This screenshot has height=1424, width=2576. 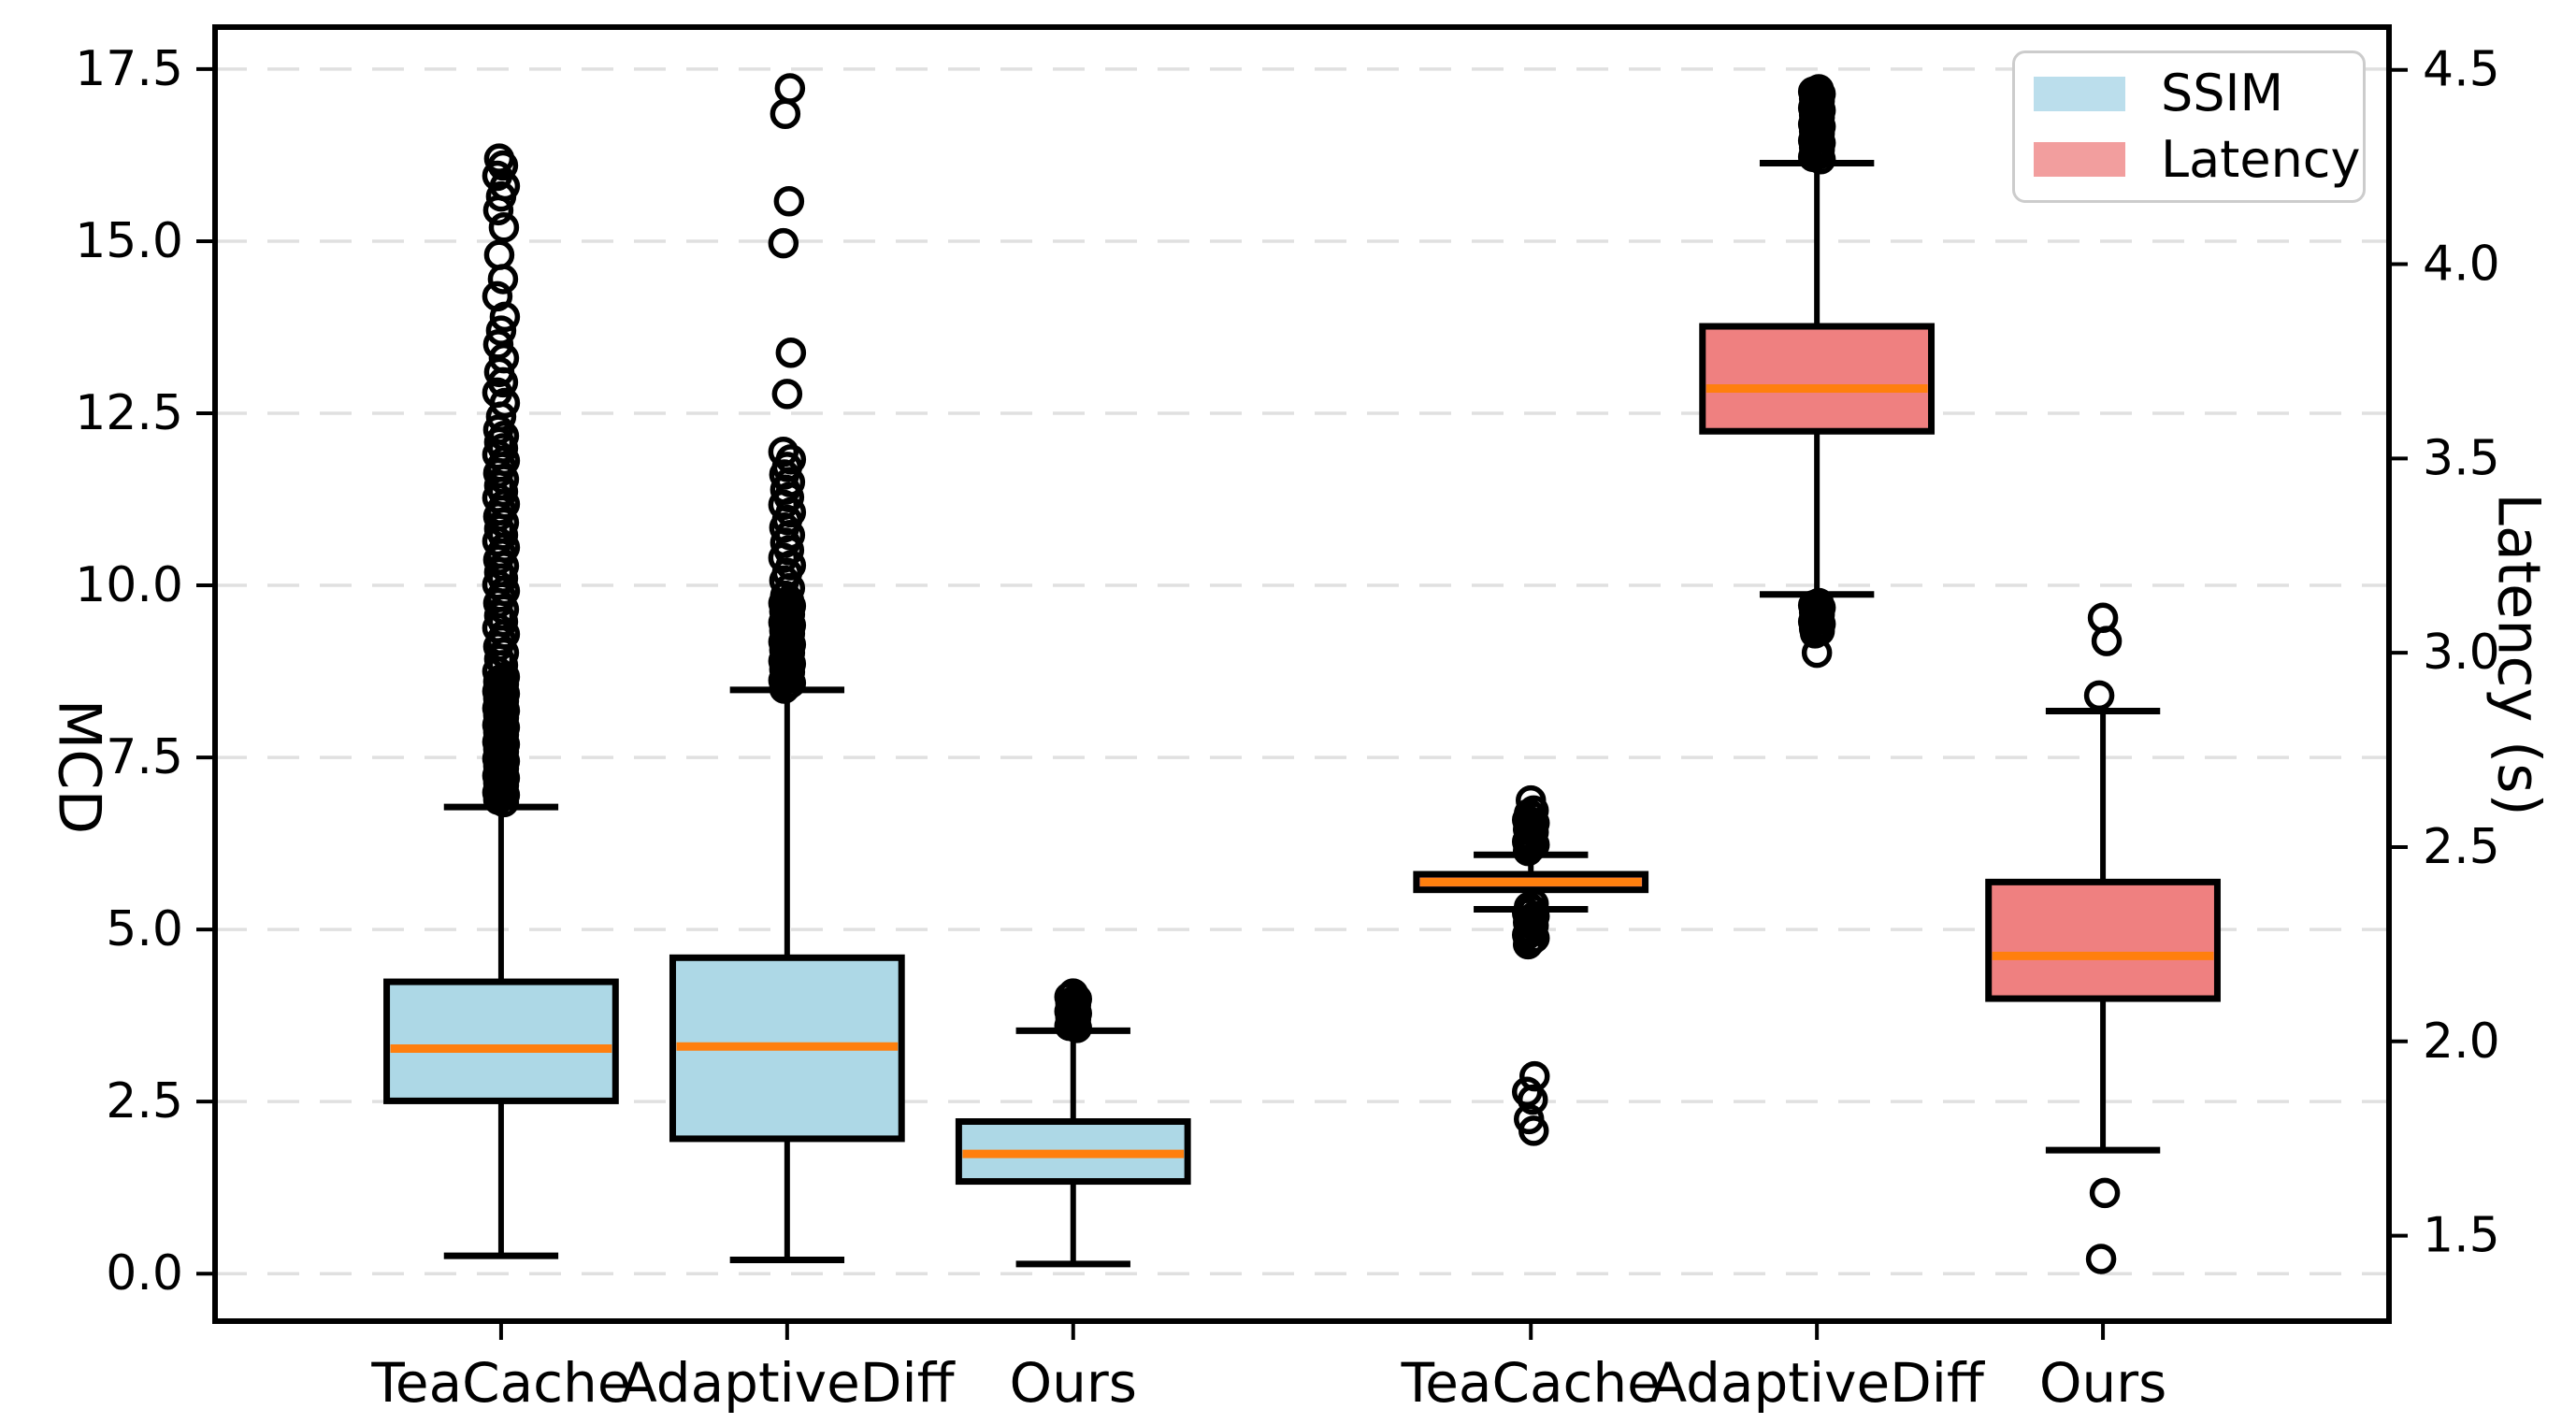 I want to click on box-latency-adaptivediff-iqr, so click(x=1818, y=379).